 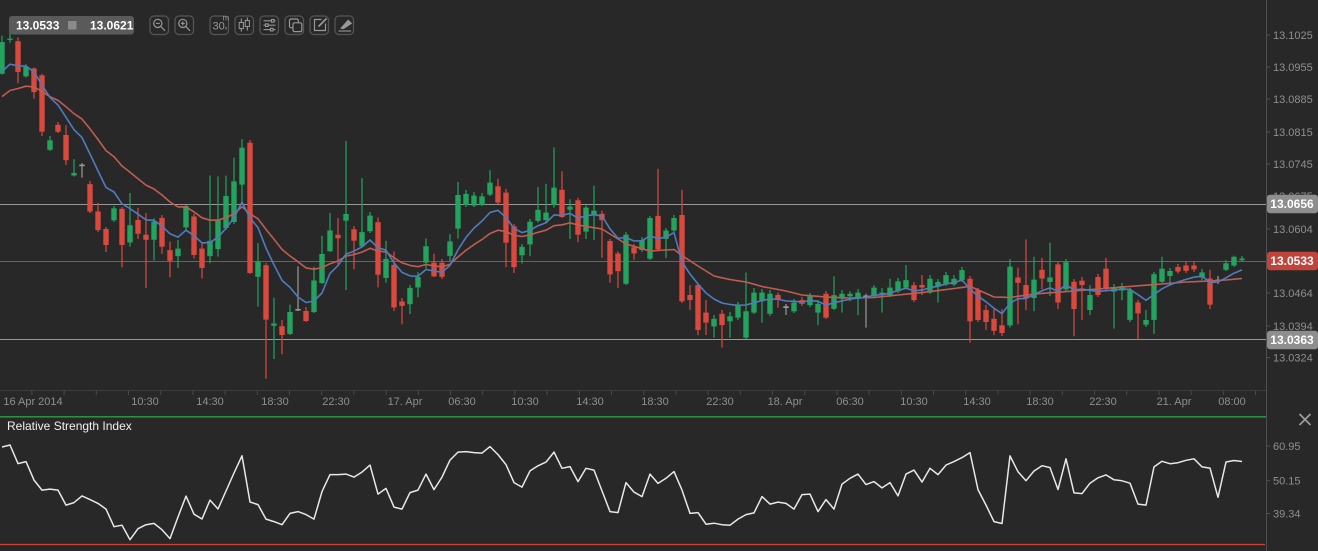 What do you see at coordinates (1293, 230) in the screenshot?
I see `svg-text: 13.0604` at bounding box center [1293, 230].